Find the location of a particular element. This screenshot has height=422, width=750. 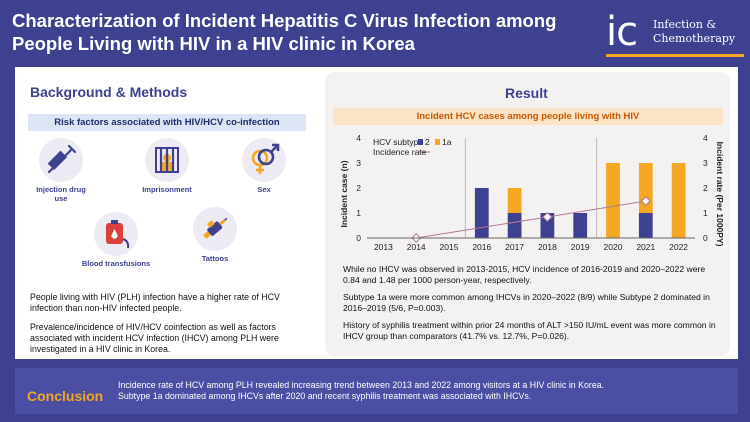

journal-name-line2: Chemotherapy is located at coordinates (694, 38).